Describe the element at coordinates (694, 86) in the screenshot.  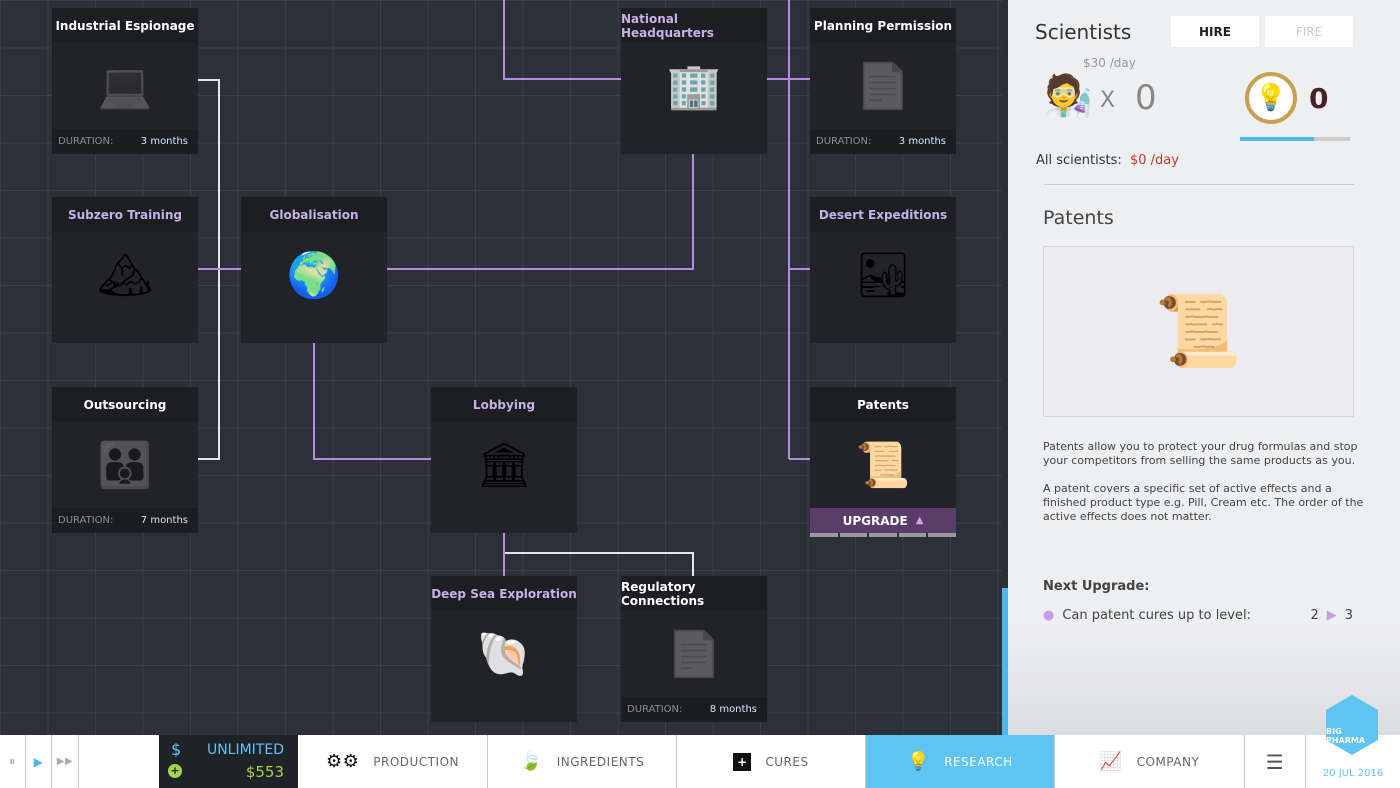
I see `office-building-icon: 🏢` at that location.